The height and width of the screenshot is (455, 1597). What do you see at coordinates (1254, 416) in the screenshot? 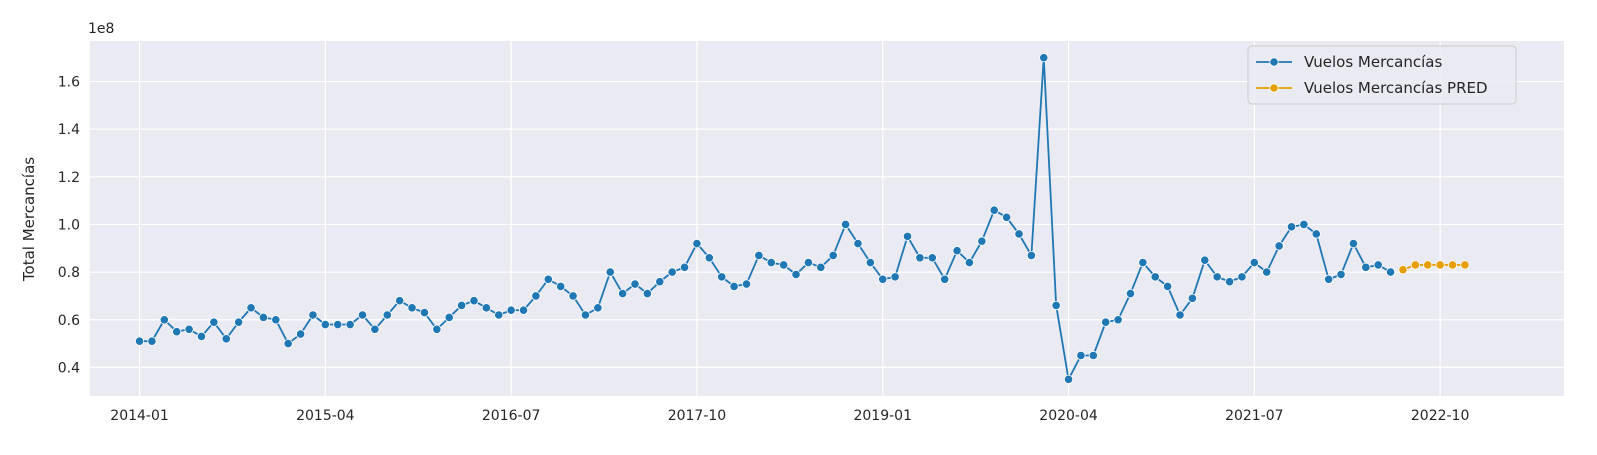
I see `x-tick-label: 2021-07` at bounding box center [1254, 416].